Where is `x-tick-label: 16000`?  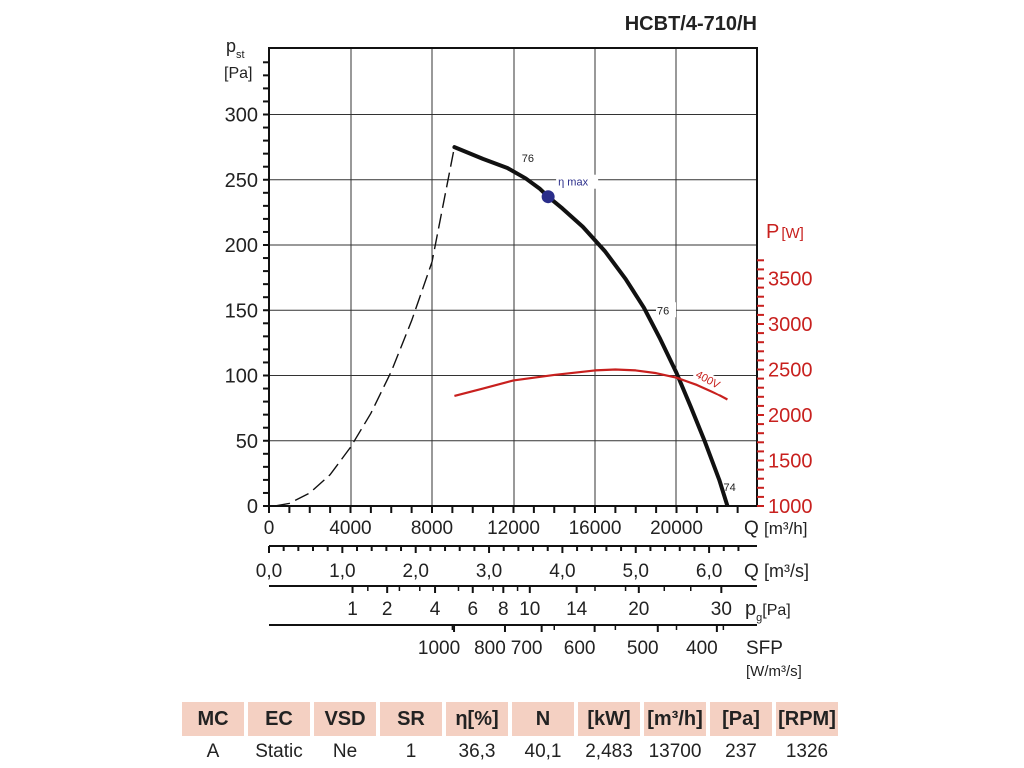
x-tick-label: 16000 is located at coordinates (595, 528).